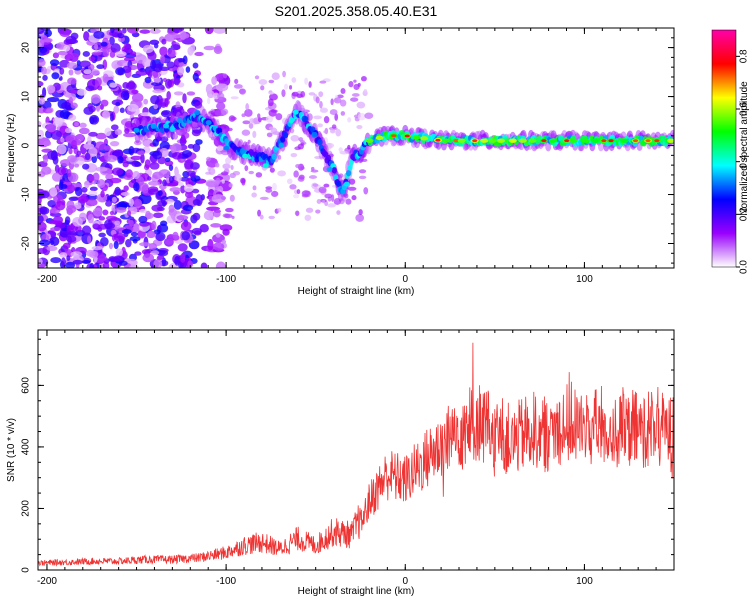  What do you see at coordinates (744, 214) in the screenshot?
I see `colorbar-tick-label: 0.2` at bounding box center [744, 214].